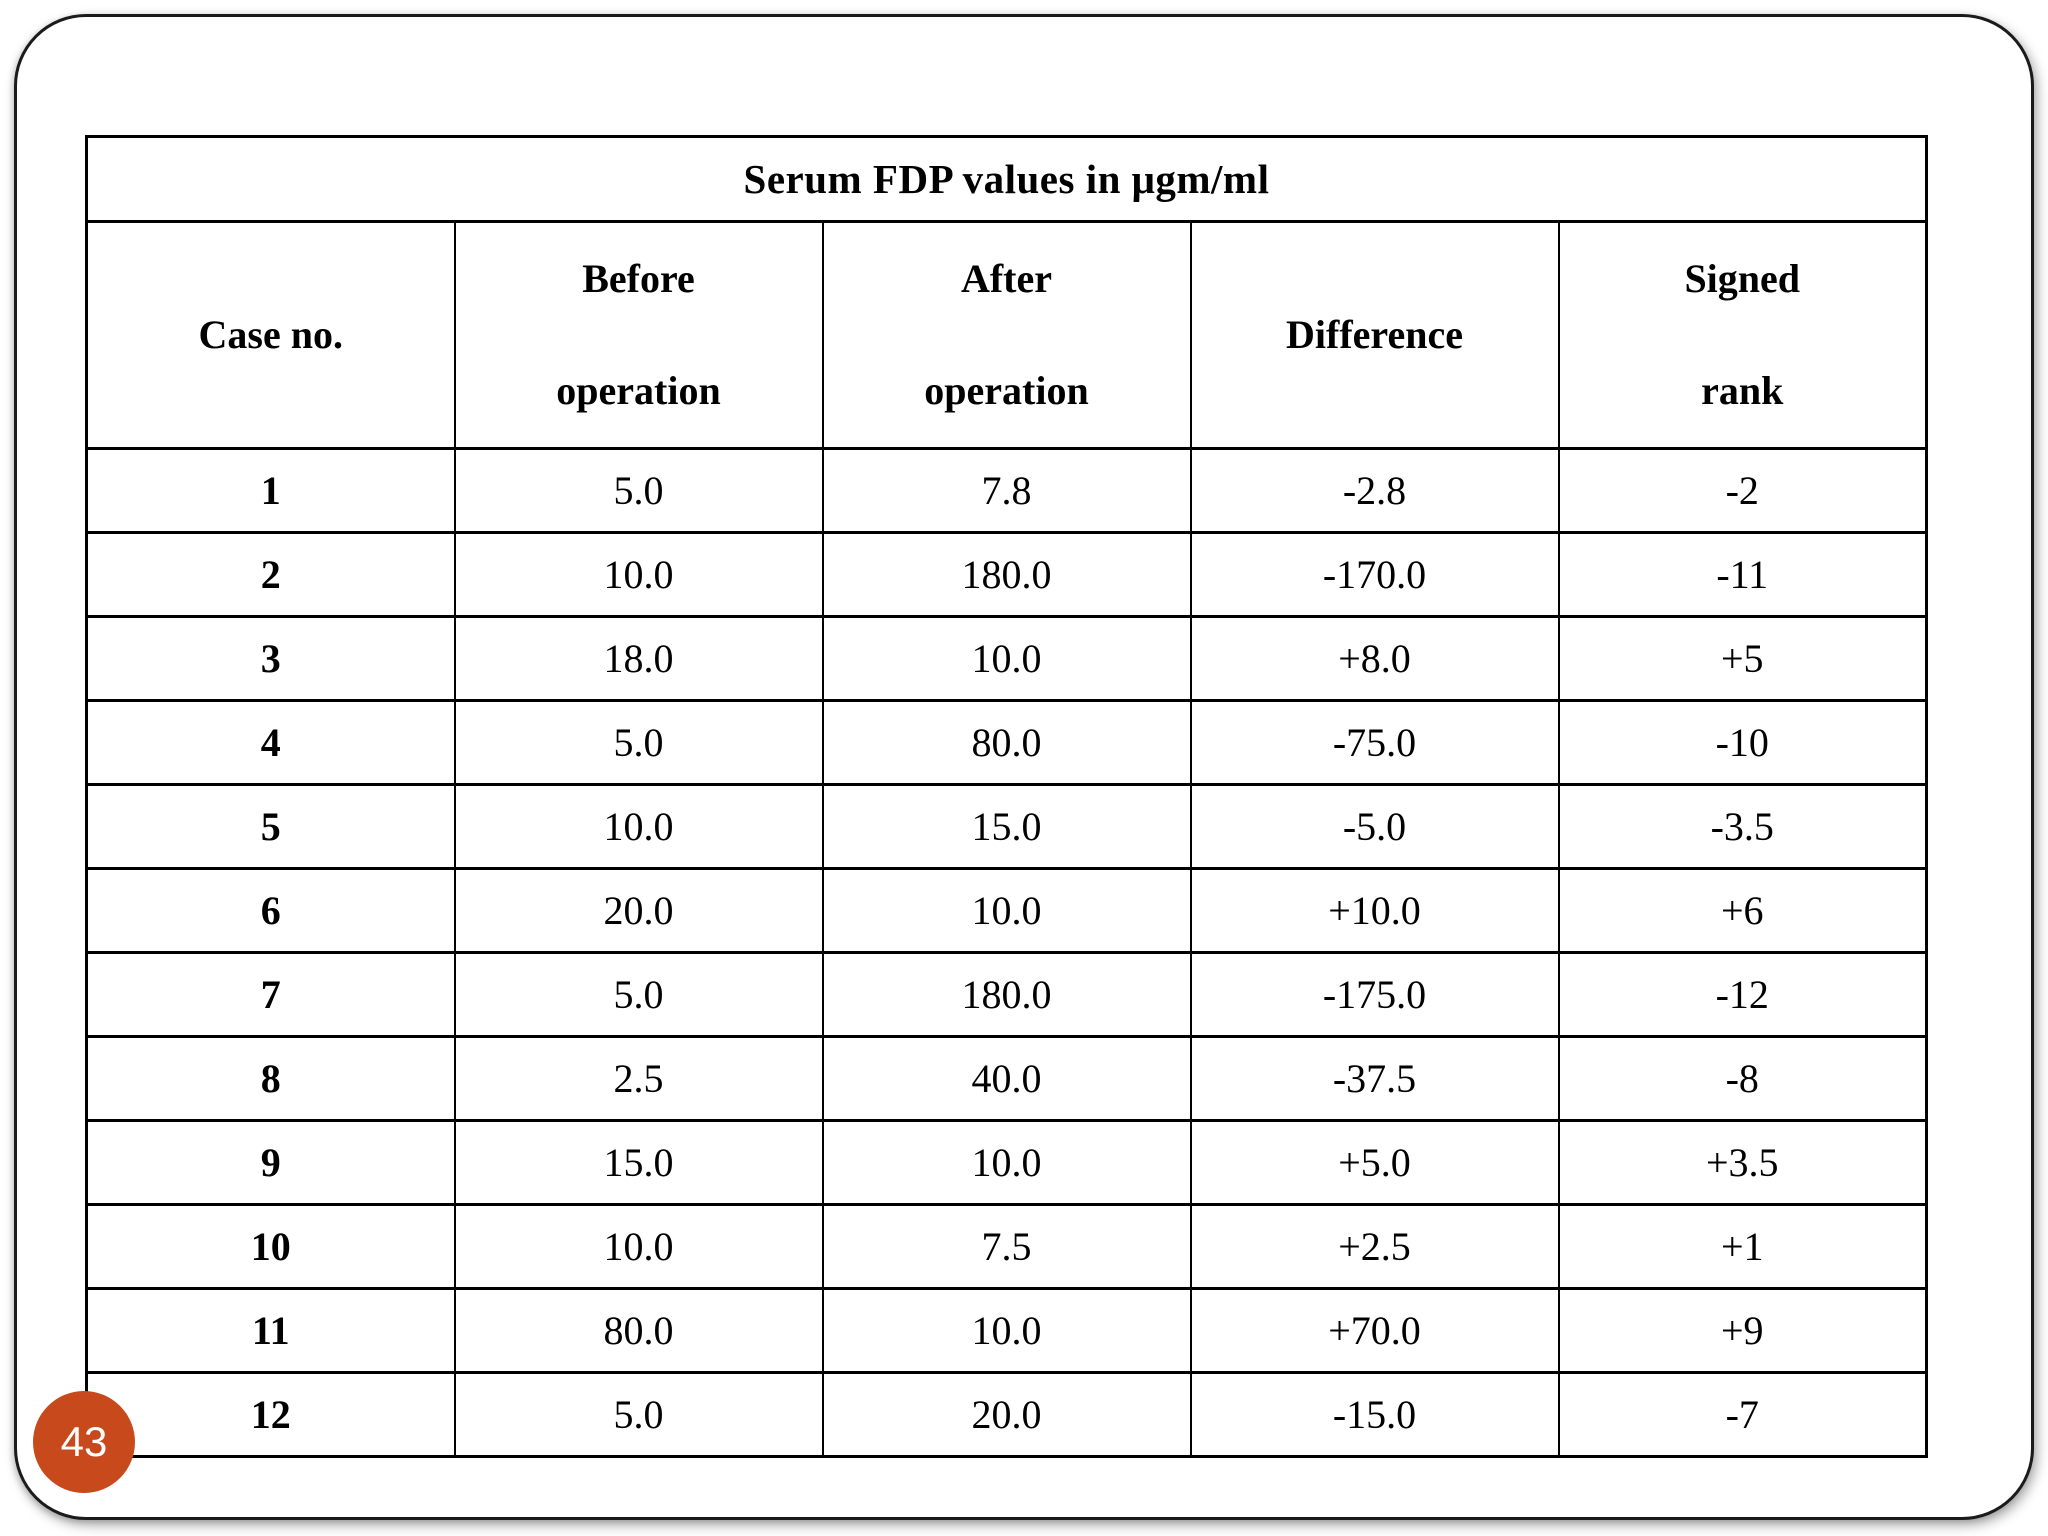 The height and width of the screenshot is (1536, 2048). I want to click on table-row: 5 10.0 15.0 -5.0 -3.5, so click(1006, 826).